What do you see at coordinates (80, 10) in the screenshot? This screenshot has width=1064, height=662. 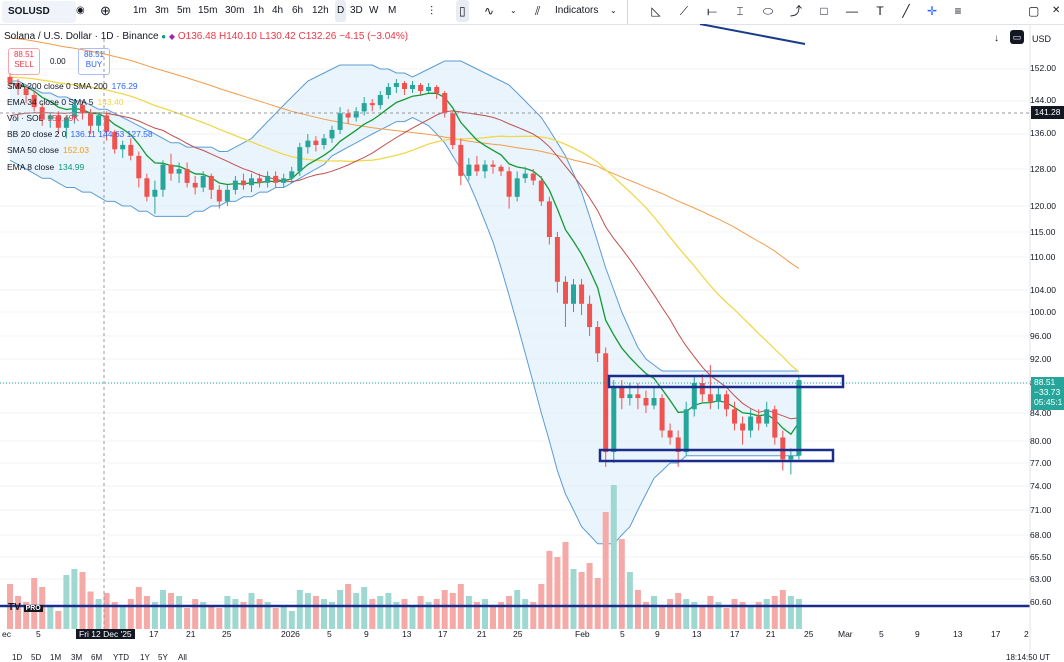 I see `eye-icon: ◉` at bounding box center [80, 10].